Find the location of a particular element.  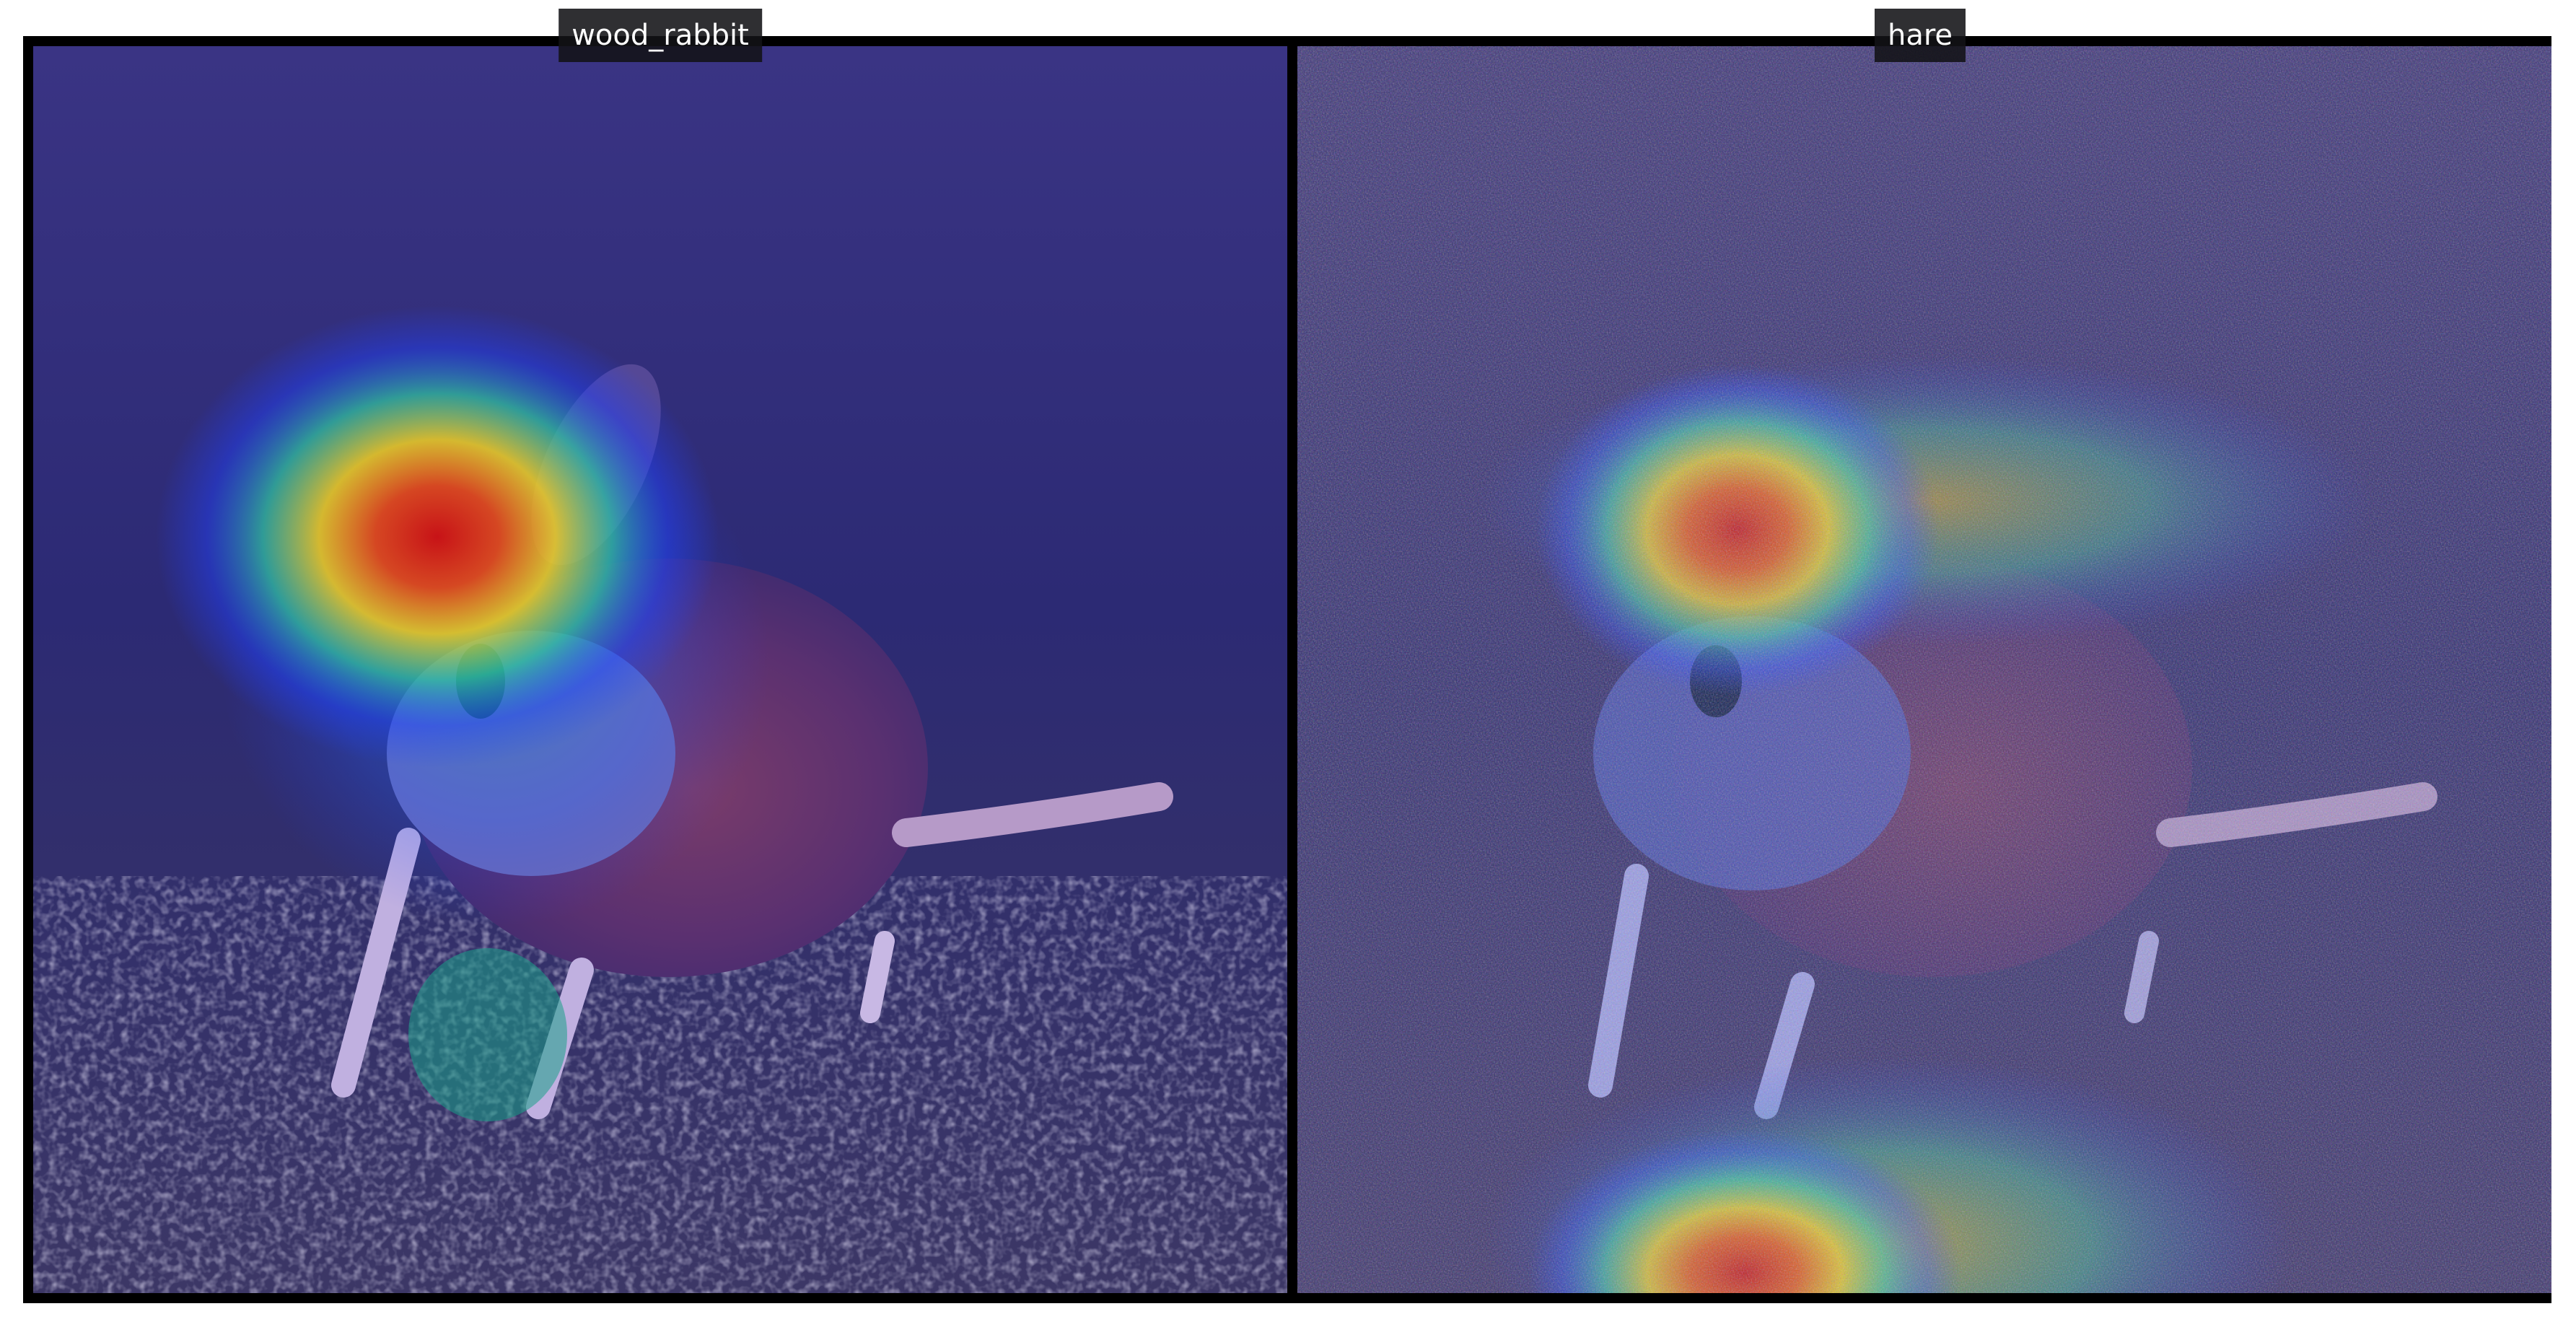

panel-label-left: wood_rabbit is located at coordinates (660, 35).